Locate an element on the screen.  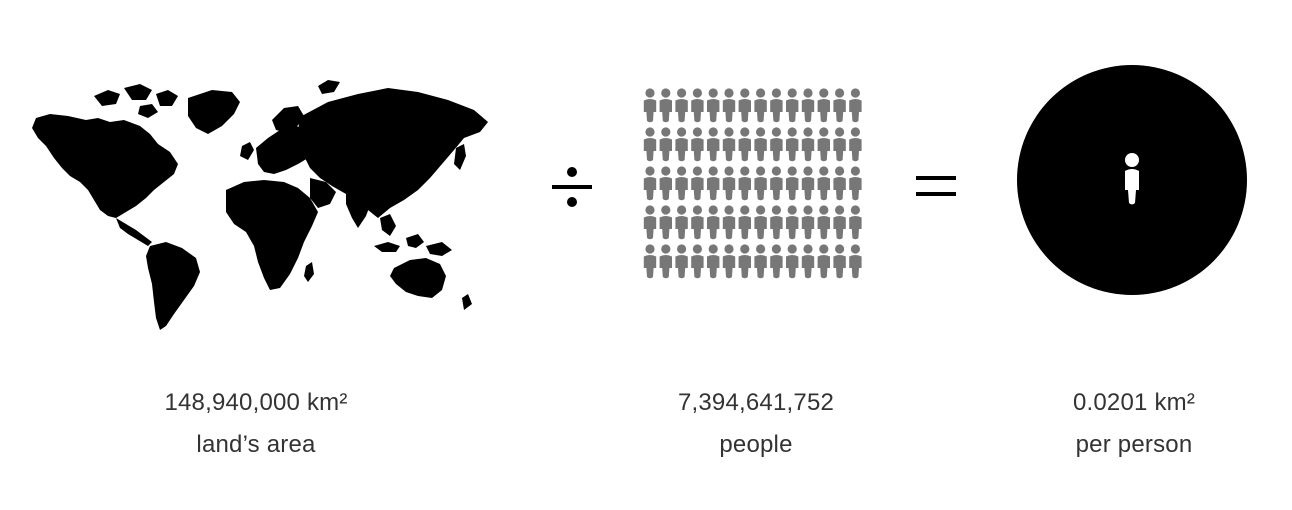
population-caption: people is located at coordinates (756, 444).